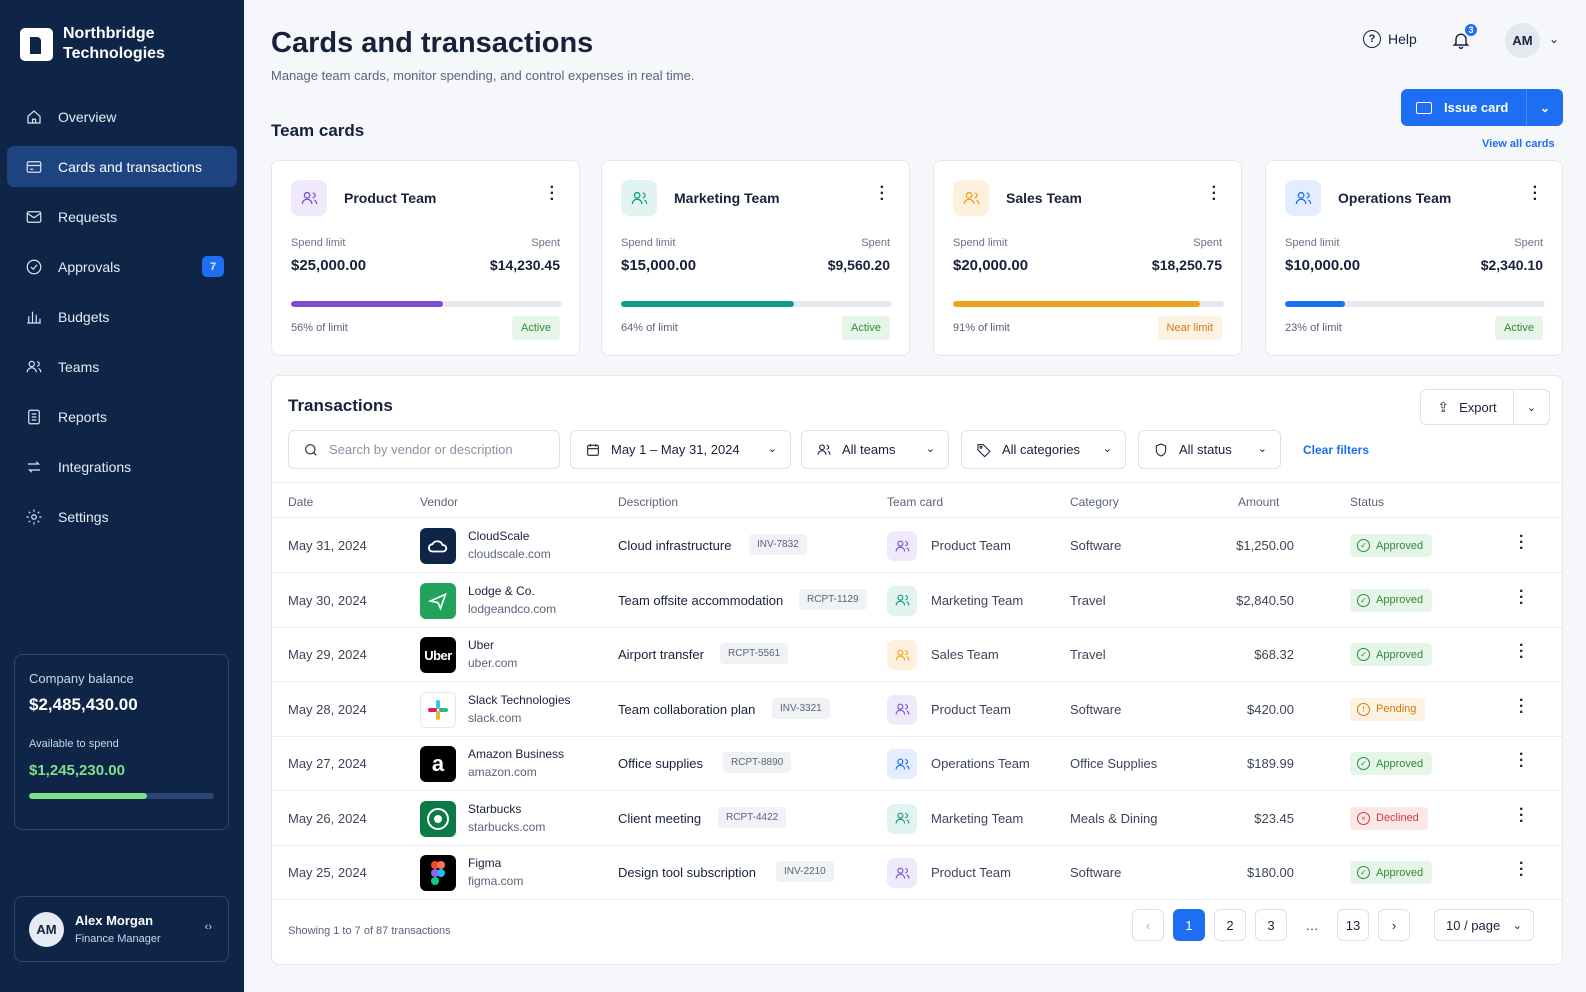 Image resolution: width=1586 pixels, height=992 pixels. Describe the element at coordinates (367, 304) in the screenshot. I see `spend-progress-fill` at that location.